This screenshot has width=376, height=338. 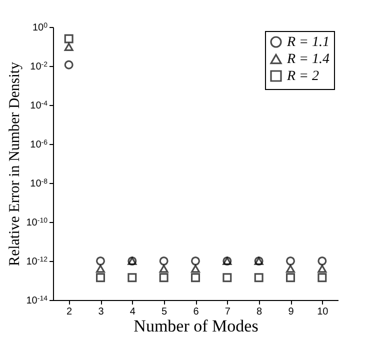 I want to click on legend-label: R = 1.1, so click(x=308, y=42).